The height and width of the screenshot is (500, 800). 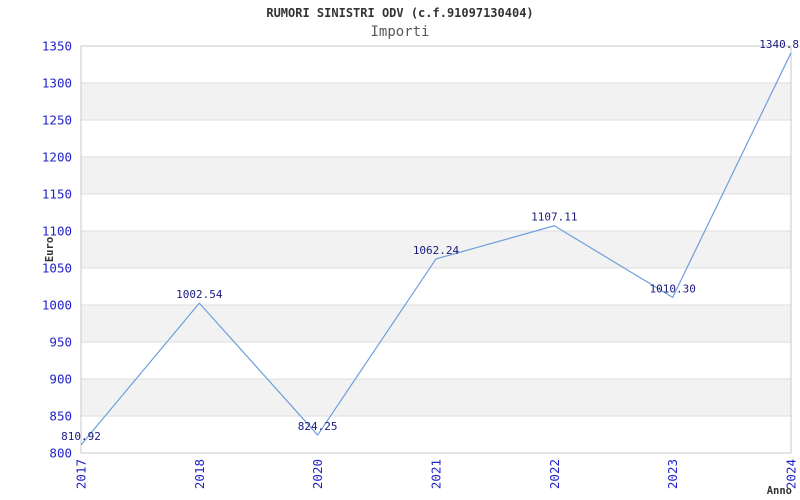 I want to click on x-tick-label: 2018, so click(x=199, y=474).